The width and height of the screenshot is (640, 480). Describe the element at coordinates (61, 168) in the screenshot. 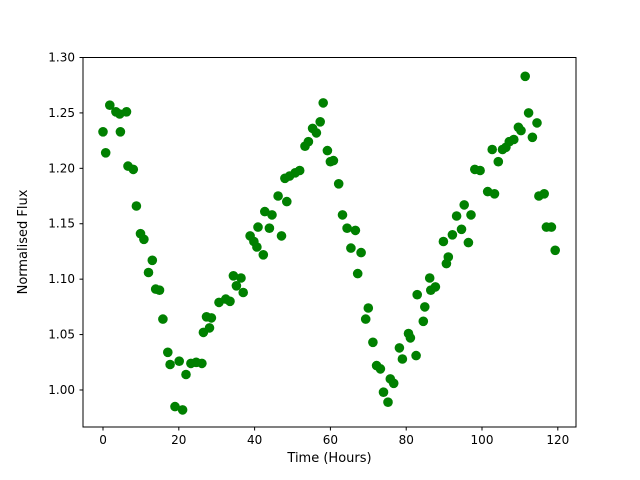

I see `y-tick-label: 1.20` at that location.